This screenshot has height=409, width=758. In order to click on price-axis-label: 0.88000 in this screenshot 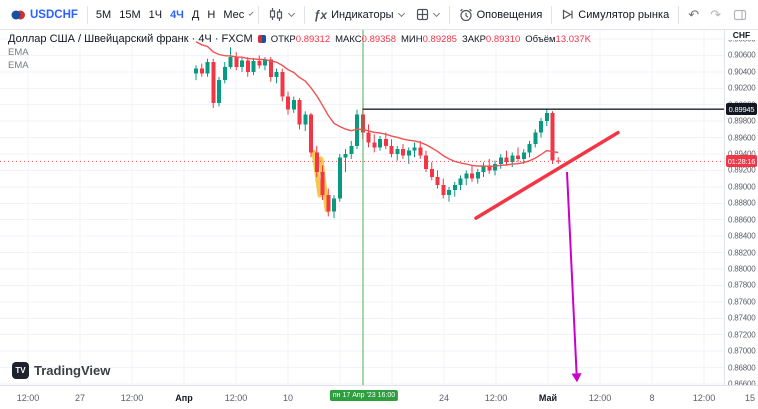, I will do `click(742, 269)`.